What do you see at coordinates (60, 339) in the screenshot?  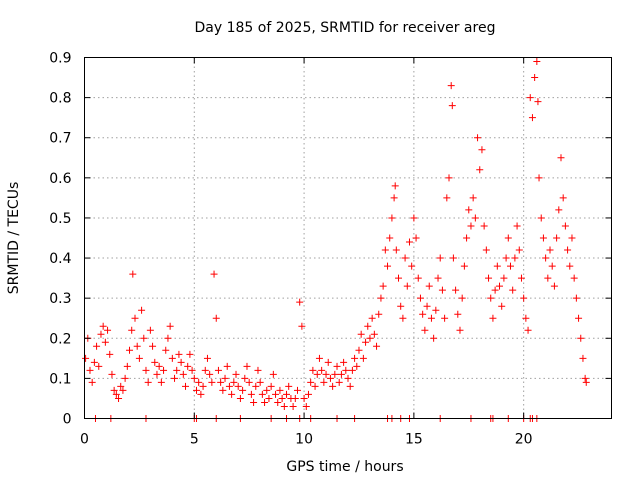 I see `y-tick-label: 0.2` at bounding box center [60, 339].